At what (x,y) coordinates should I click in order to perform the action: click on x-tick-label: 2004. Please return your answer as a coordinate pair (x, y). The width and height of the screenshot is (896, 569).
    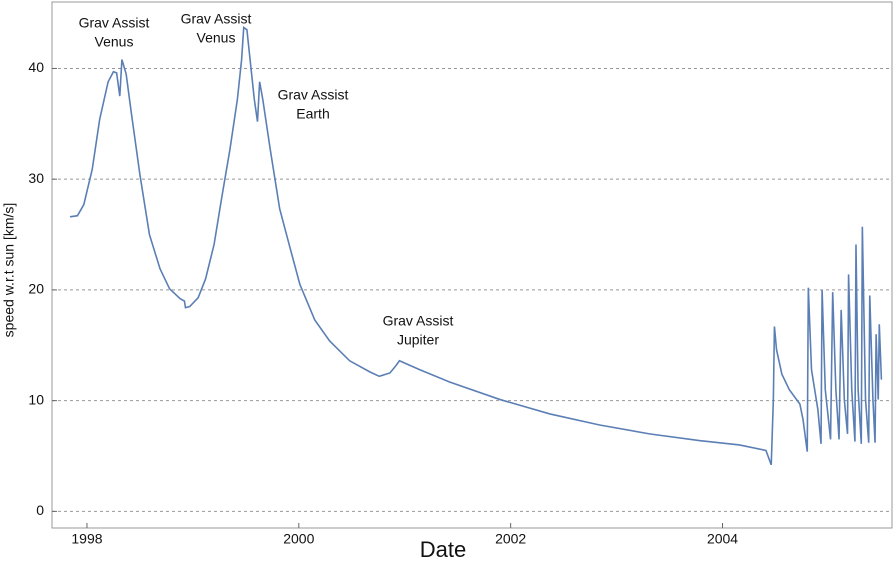
    Looking at the image, I should click on (722, 539).